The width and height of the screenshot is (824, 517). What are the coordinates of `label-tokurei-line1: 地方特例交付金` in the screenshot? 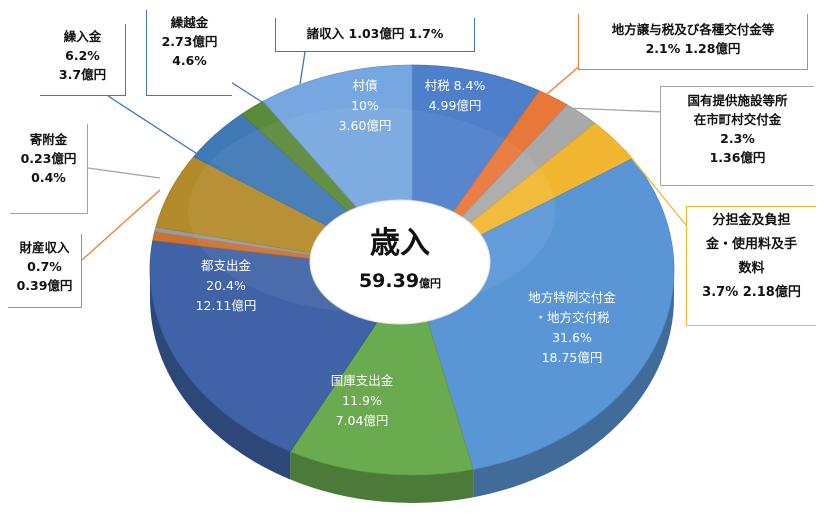 It's located at (572, 297).